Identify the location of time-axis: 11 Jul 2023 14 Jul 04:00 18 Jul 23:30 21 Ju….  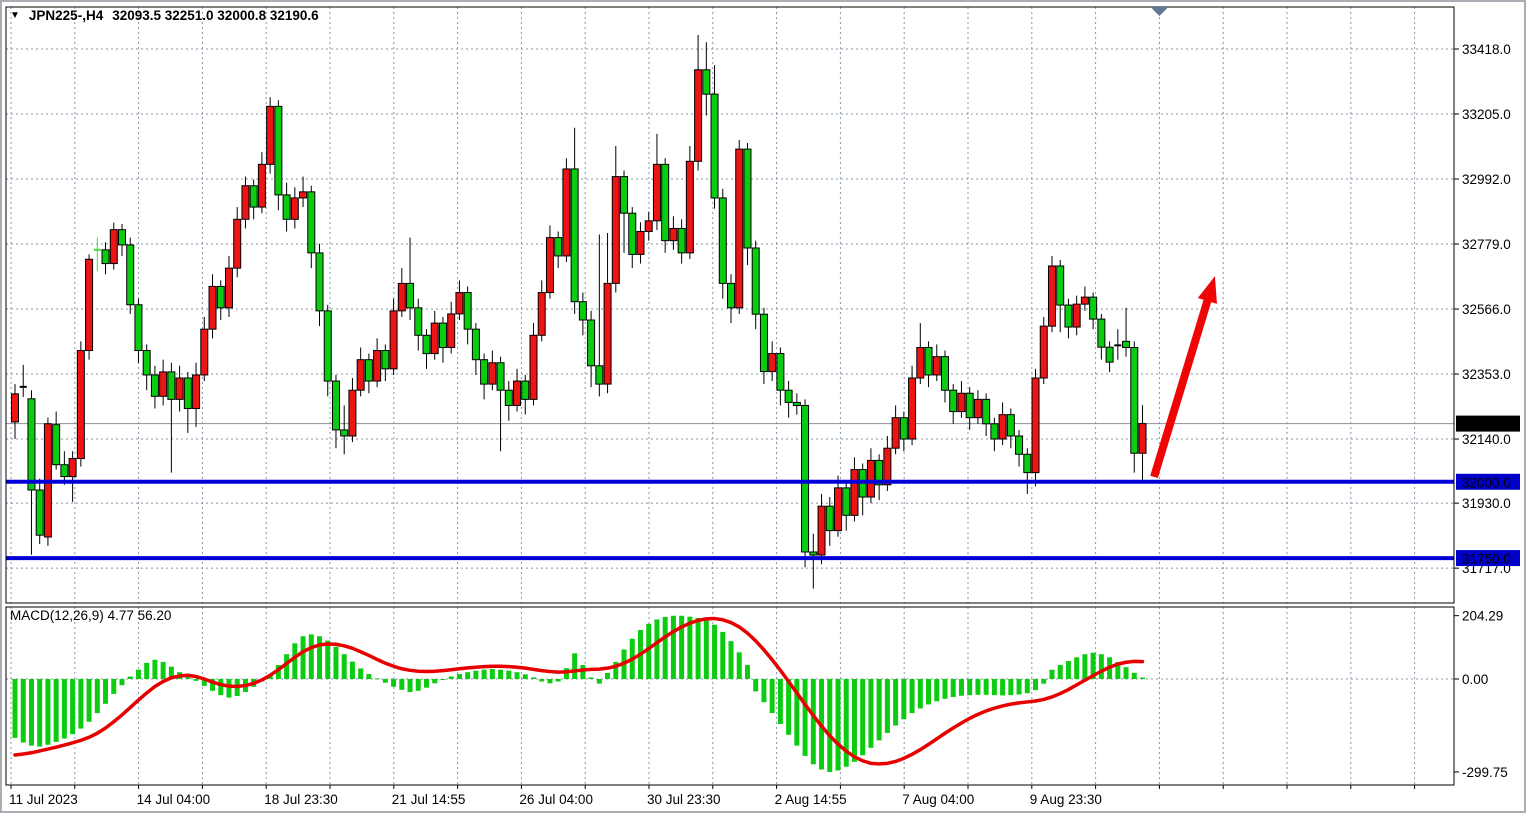
(712, 796).